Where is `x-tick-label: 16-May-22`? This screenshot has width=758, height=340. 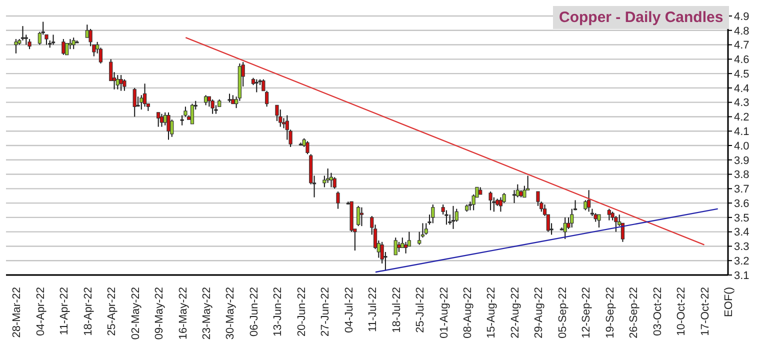
x-tick-label: 16-May-22 is located at coordinates (183, 313).